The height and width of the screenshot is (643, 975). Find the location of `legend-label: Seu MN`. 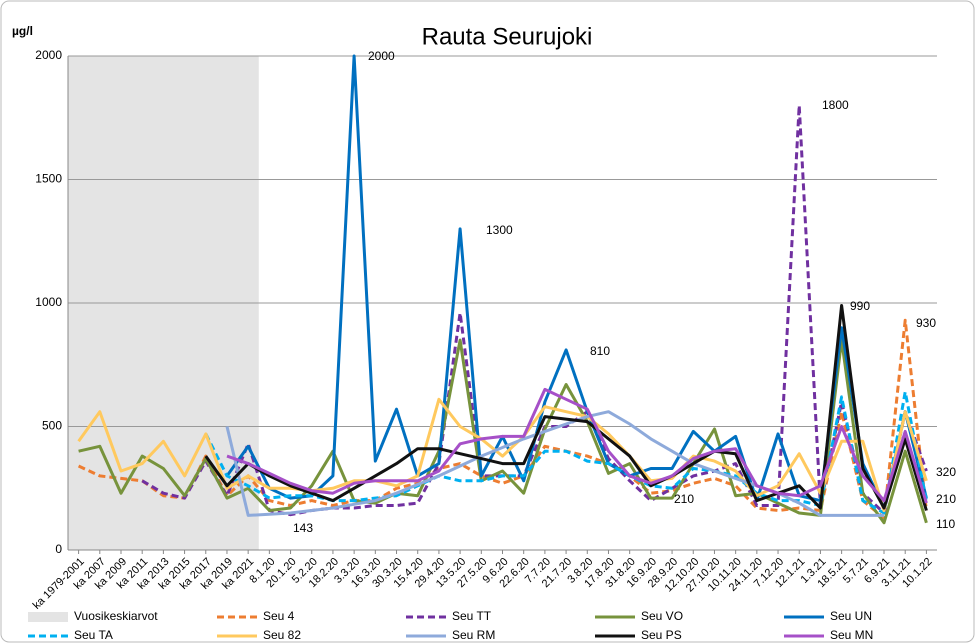

legend-label: Seu MN is located at coordinates (851, 635).